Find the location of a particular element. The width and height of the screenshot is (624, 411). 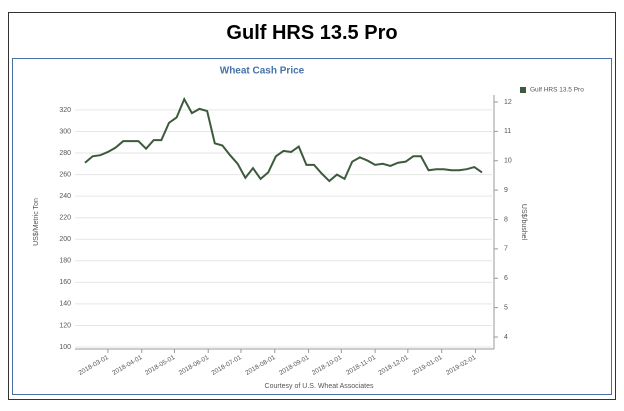

y-tick-label: 100 is located at coordinates (65, 347).